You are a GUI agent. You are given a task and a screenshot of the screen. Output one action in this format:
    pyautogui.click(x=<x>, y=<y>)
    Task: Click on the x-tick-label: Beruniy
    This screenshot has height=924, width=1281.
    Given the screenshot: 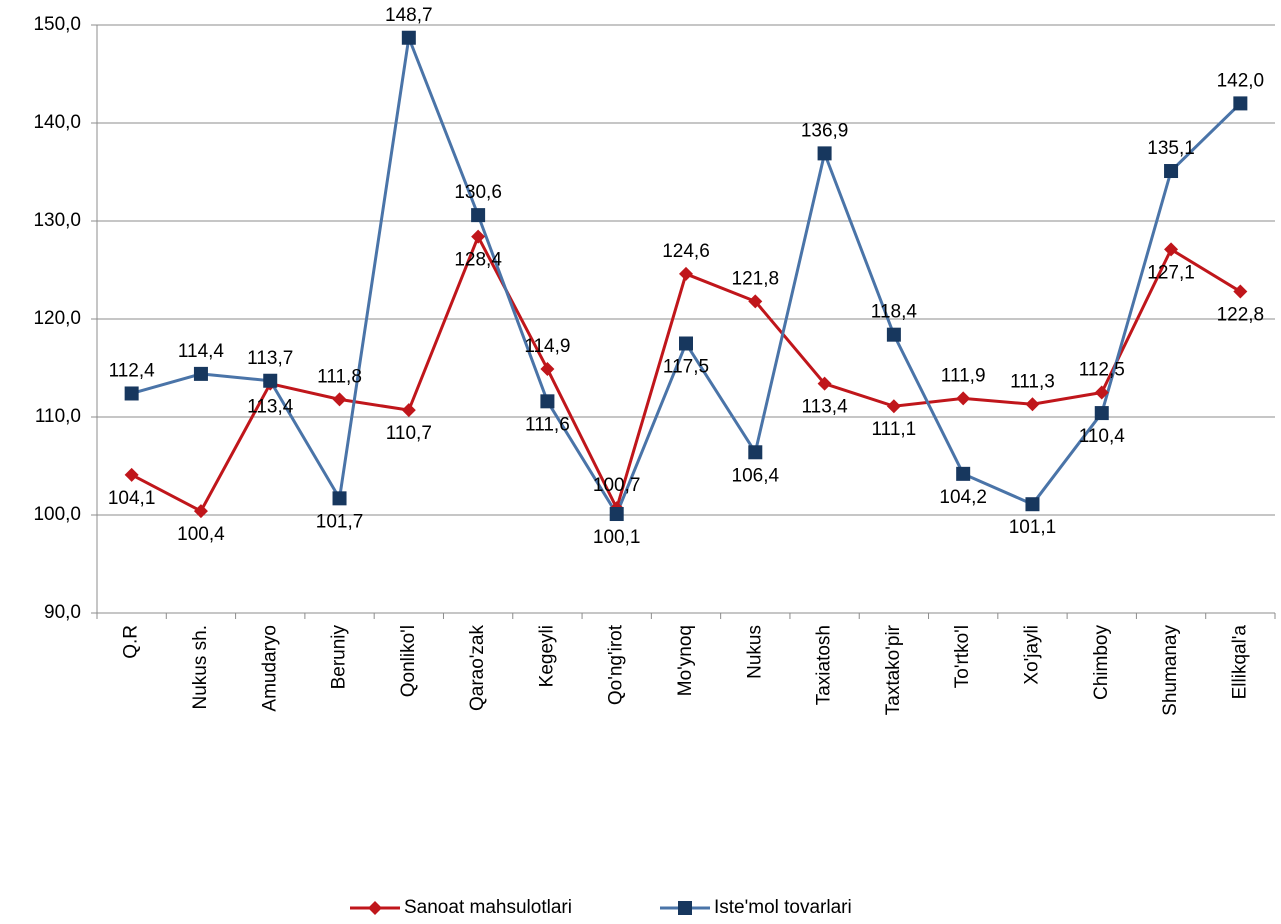 What is the action you would take?
    pyautogui.click(x=339, y=657)
    